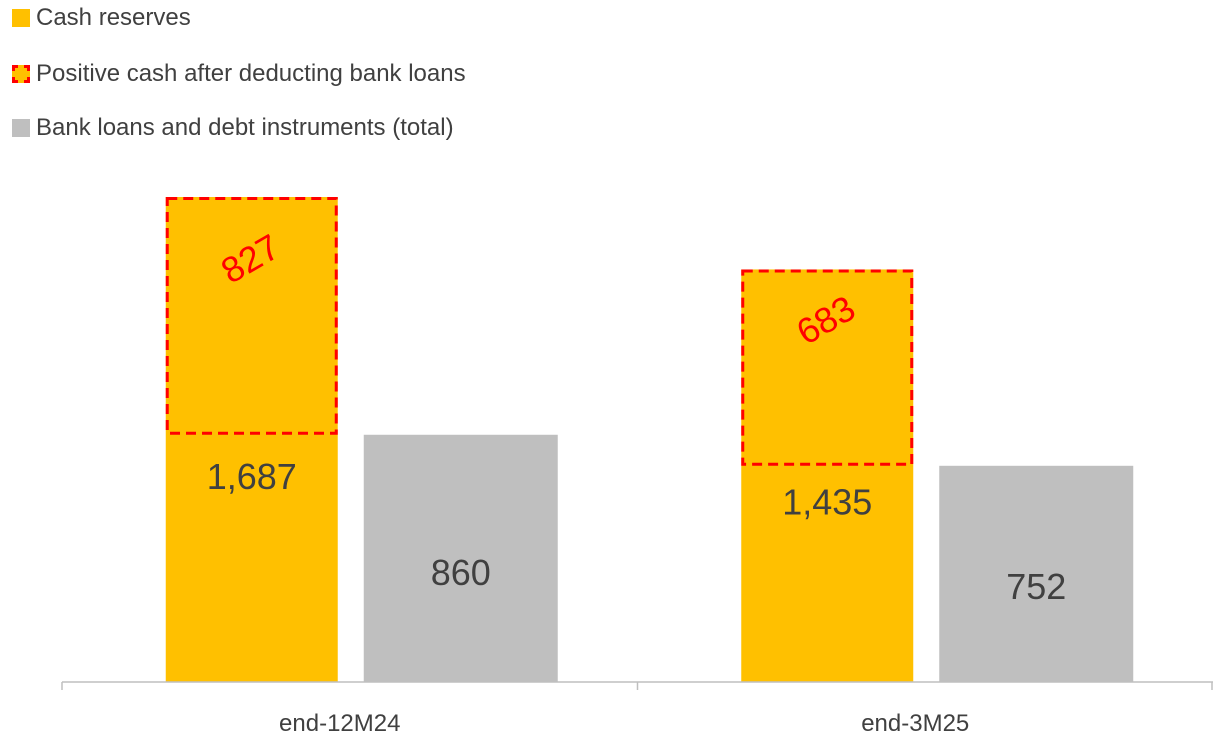 The height and width of the screenshot is (738, 1213). What do you see at coordinates (21, 128) in the screenshot?
I see `legend-swatch-bank-loans` at bounding box center [21, 128].